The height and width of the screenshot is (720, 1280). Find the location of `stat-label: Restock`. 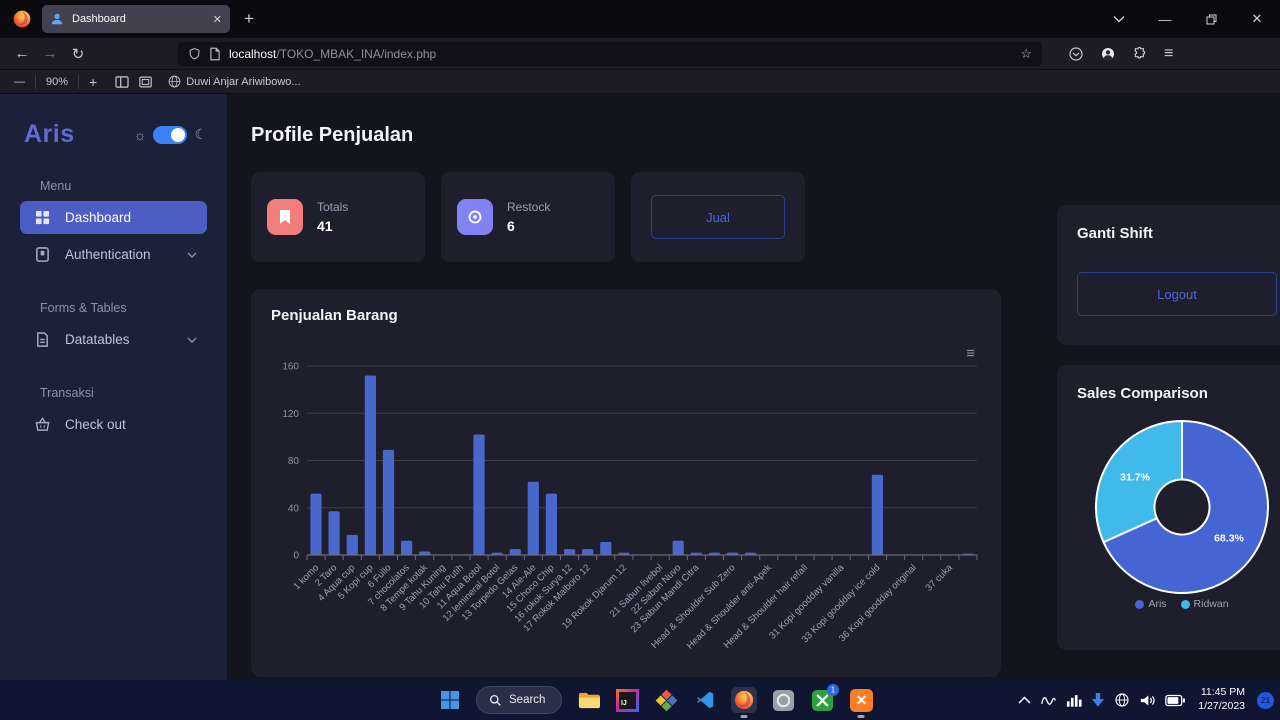

stat-label: Restock is located at coordinates (529, 207).